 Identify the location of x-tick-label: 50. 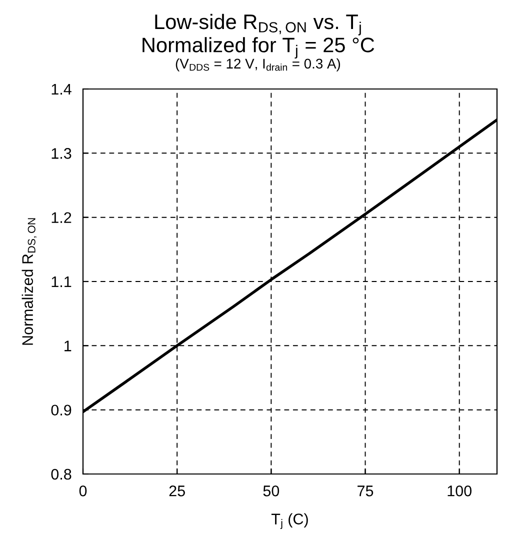
(271, 491).